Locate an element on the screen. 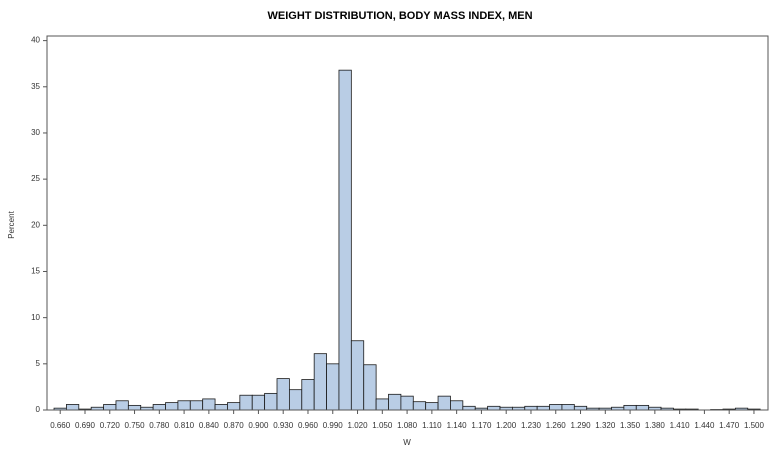 The height and width of the screenshot is (450, 769). x-tick-label: 1.110 is located at coordinates (432, 425).